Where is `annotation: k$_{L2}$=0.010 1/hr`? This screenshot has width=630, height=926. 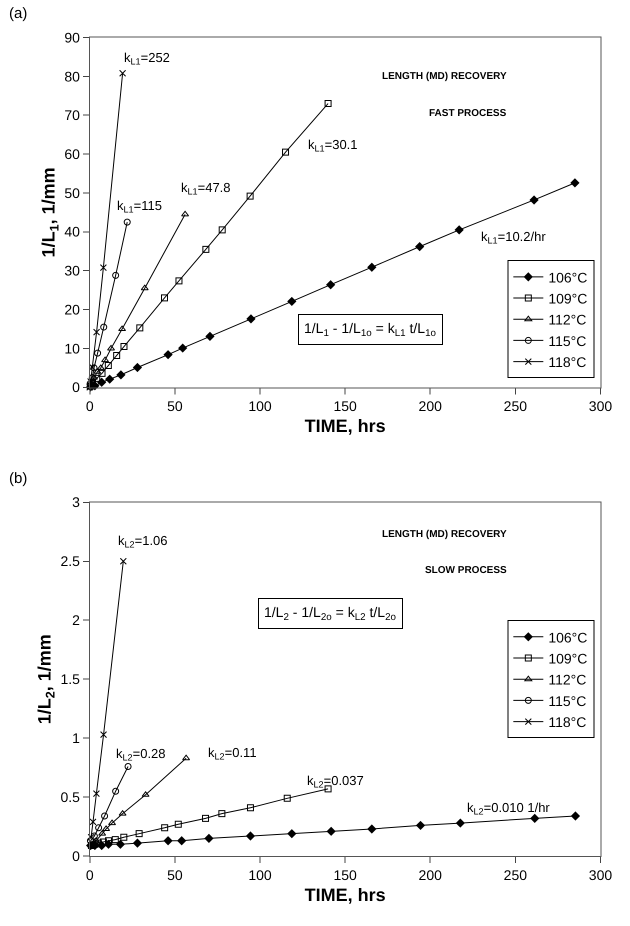
annotation: k$_{L2}$=0.010 1/hr is located at coordinates (508, 808).